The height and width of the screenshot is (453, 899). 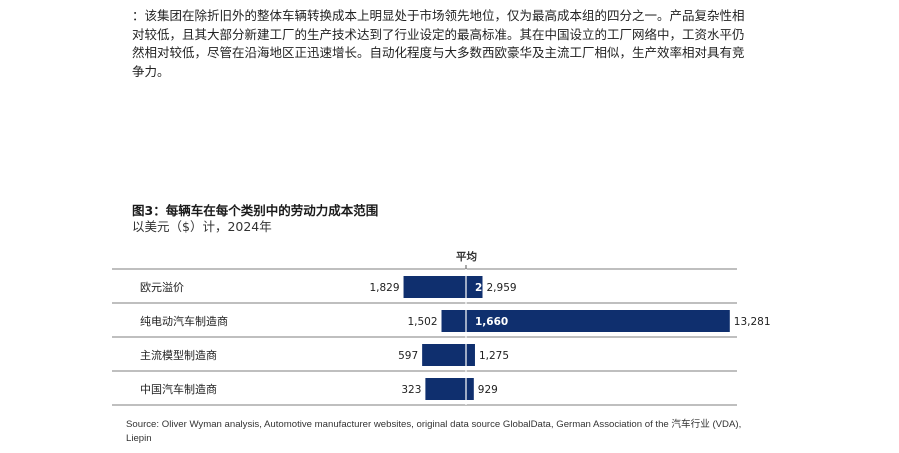 I want to click on category-label: 主流模型制造商, so click(x=178, y=355).